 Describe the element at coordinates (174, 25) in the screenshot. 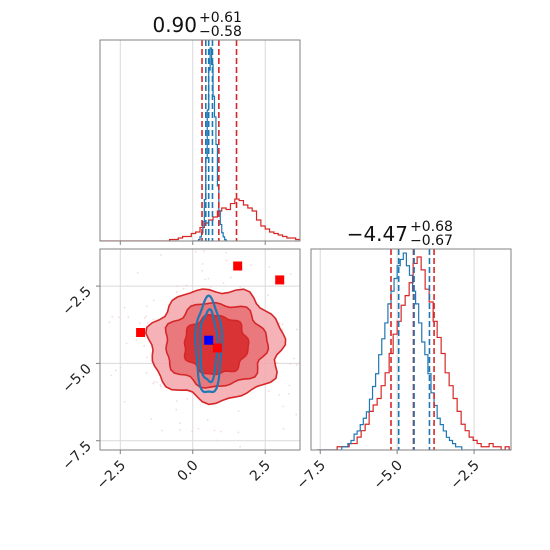

I see `title-param1-value: 0.90` at that location.